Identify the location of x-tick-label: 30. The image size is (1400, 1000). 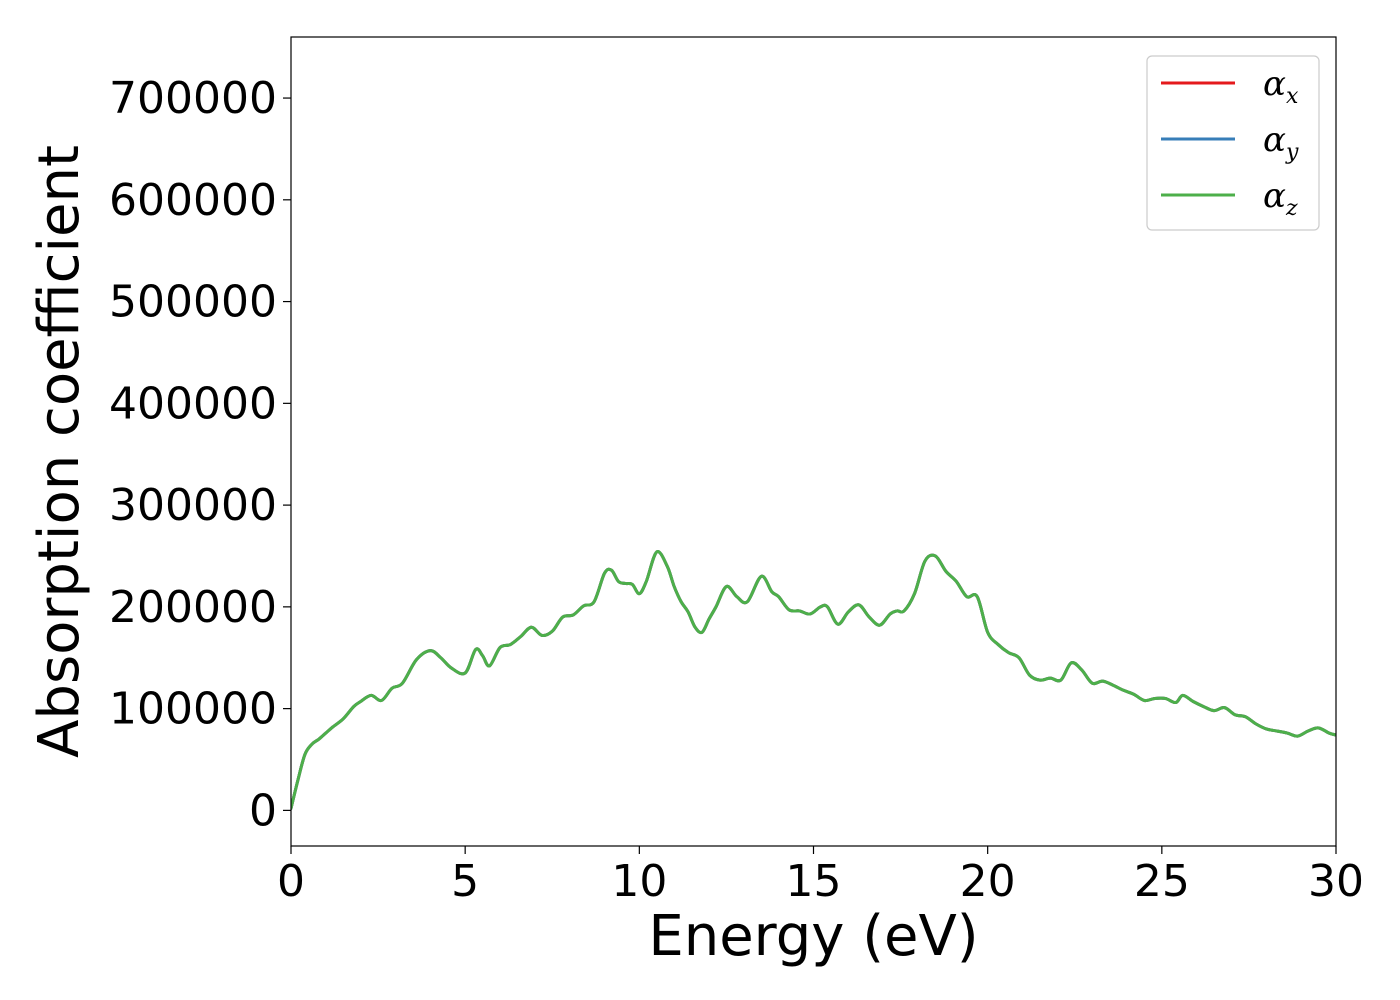
(1336, 881).